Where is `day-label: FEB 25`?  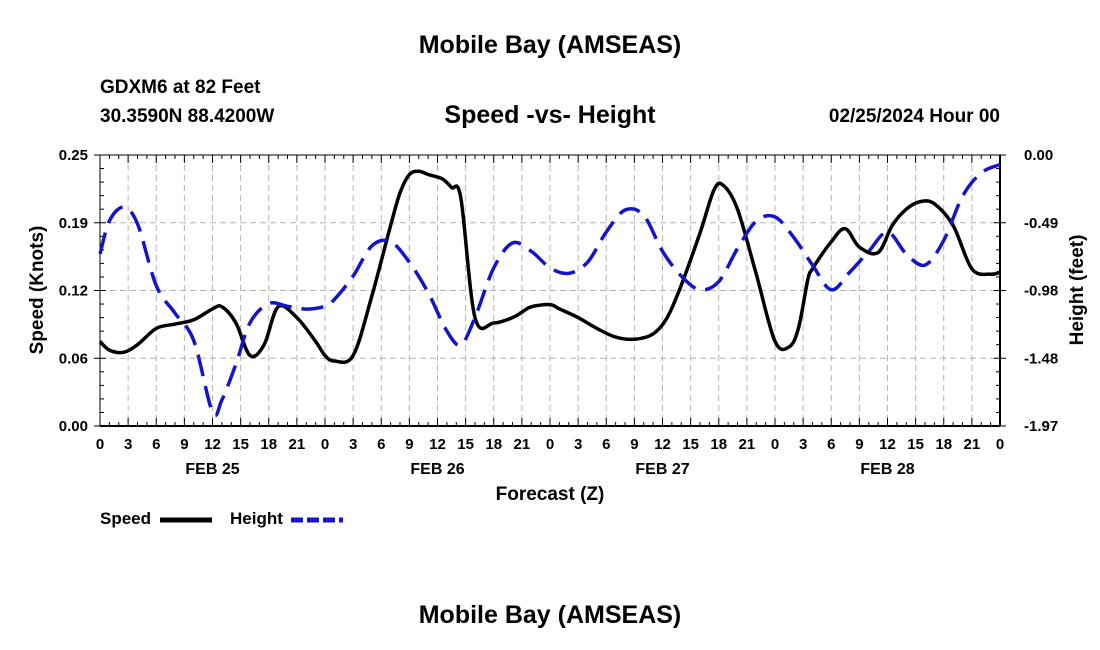
day-label: FEB 25 is located at coordinates (212, 469).